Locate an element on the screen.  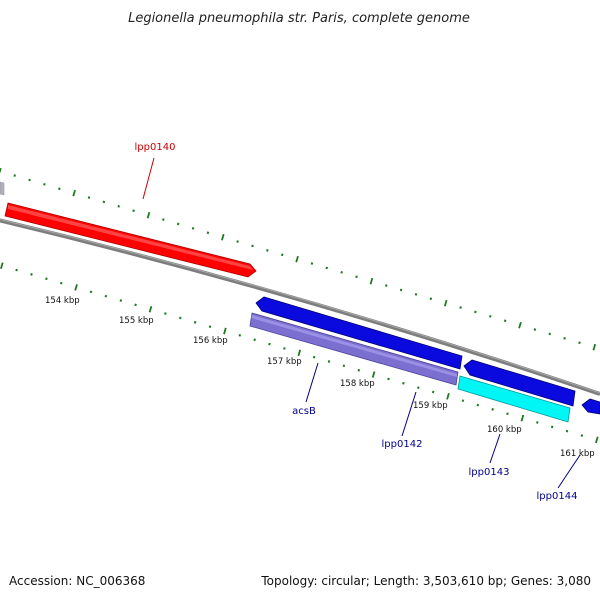
gene-acsB-shade is located at coordinates (354, 346).